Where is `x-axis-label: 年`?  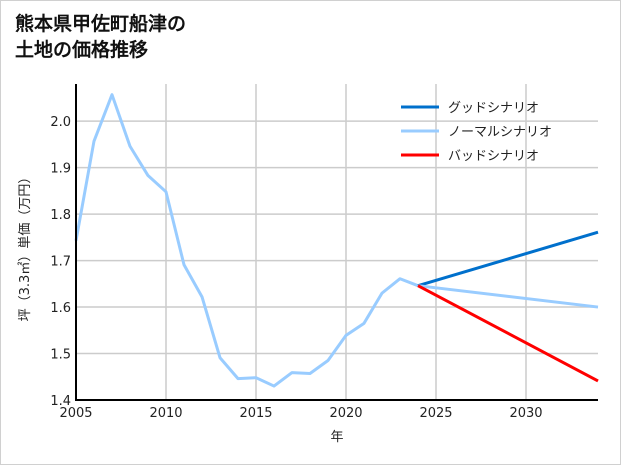
x-axis-label: 年 is located at coordinates (336, 437).